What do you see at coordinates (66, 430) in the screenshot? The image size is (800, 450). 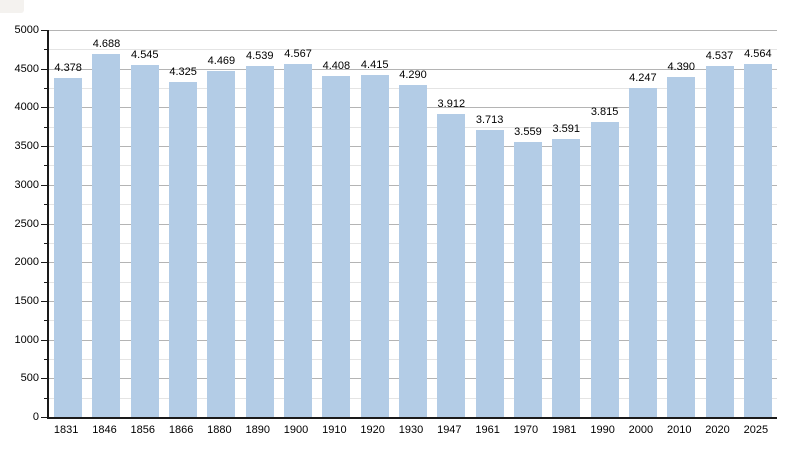 I see `x-tick-label-1831: 1831` at bounding box center [66, 430].